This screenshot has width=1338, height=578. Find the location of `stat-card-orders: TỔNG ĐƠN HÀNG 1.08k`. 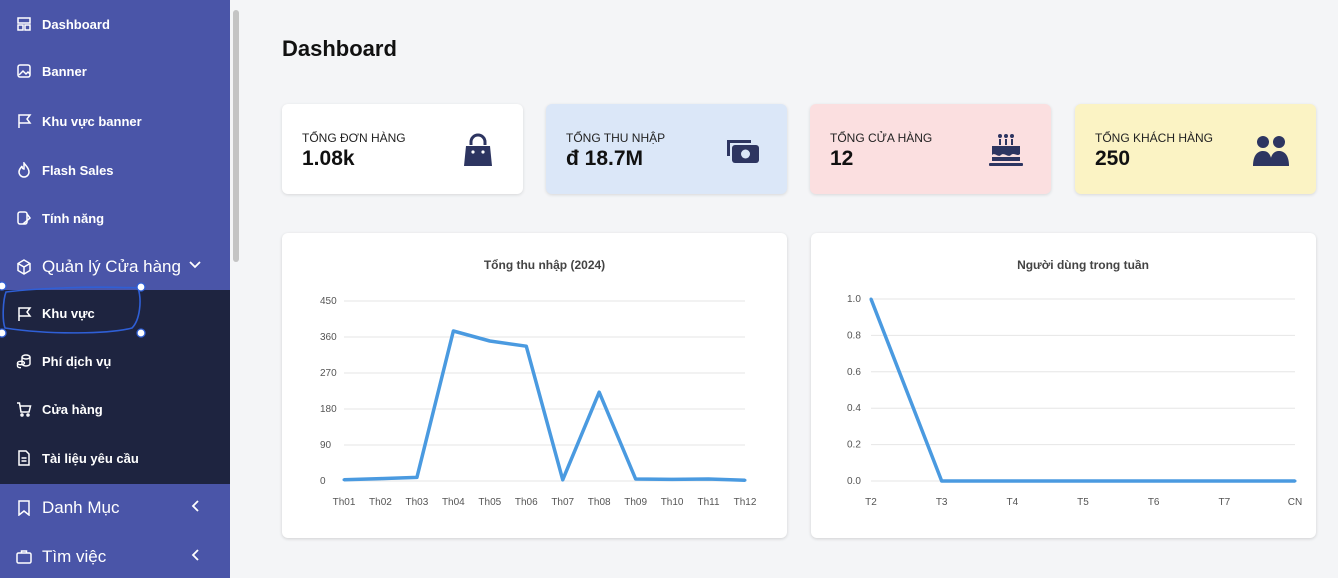

stat-card-orders: TỔNG ĐƠN HÀNG 1.08k is located at coordinates (402, 149).